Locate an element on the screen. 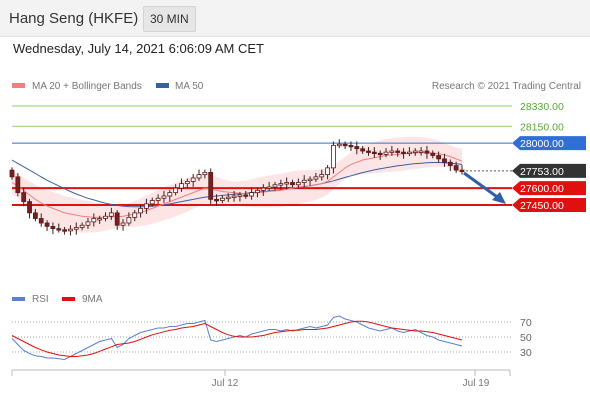 This screenshot has height=400, width=590. x-tick-label: Jul 19 is located at coordinates (476, 383).